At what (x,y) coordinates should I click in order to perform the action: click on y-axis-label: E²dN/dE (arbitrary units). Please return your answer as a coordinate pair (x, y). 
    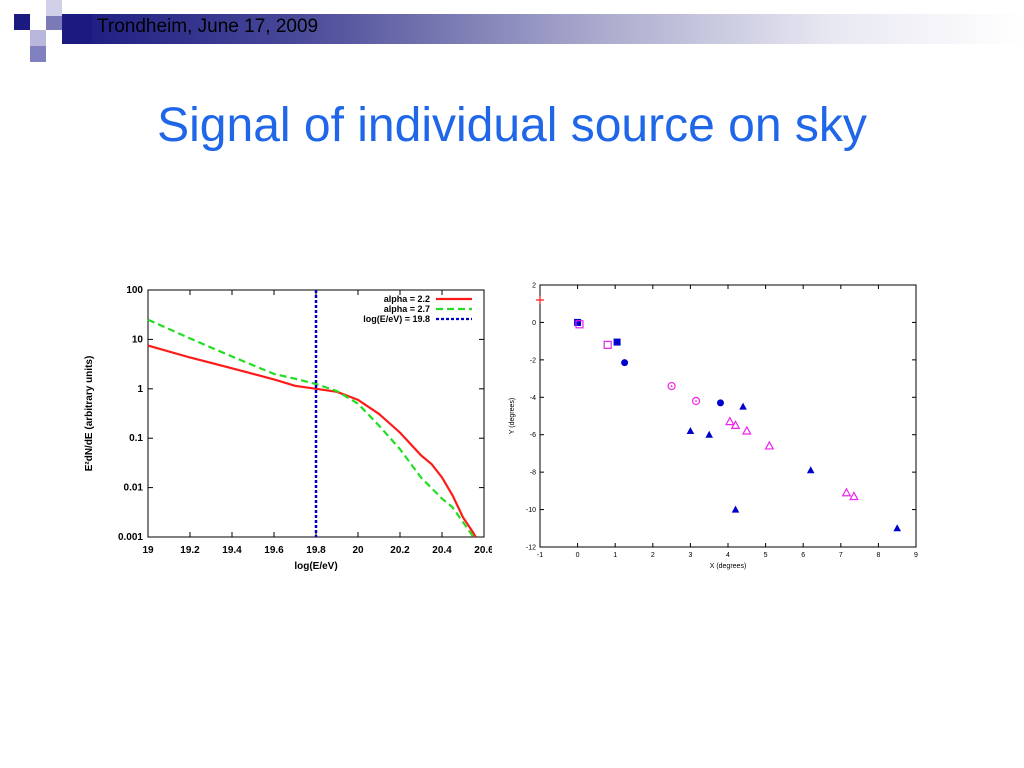
    Looking at the image, I should click on (89, 414).